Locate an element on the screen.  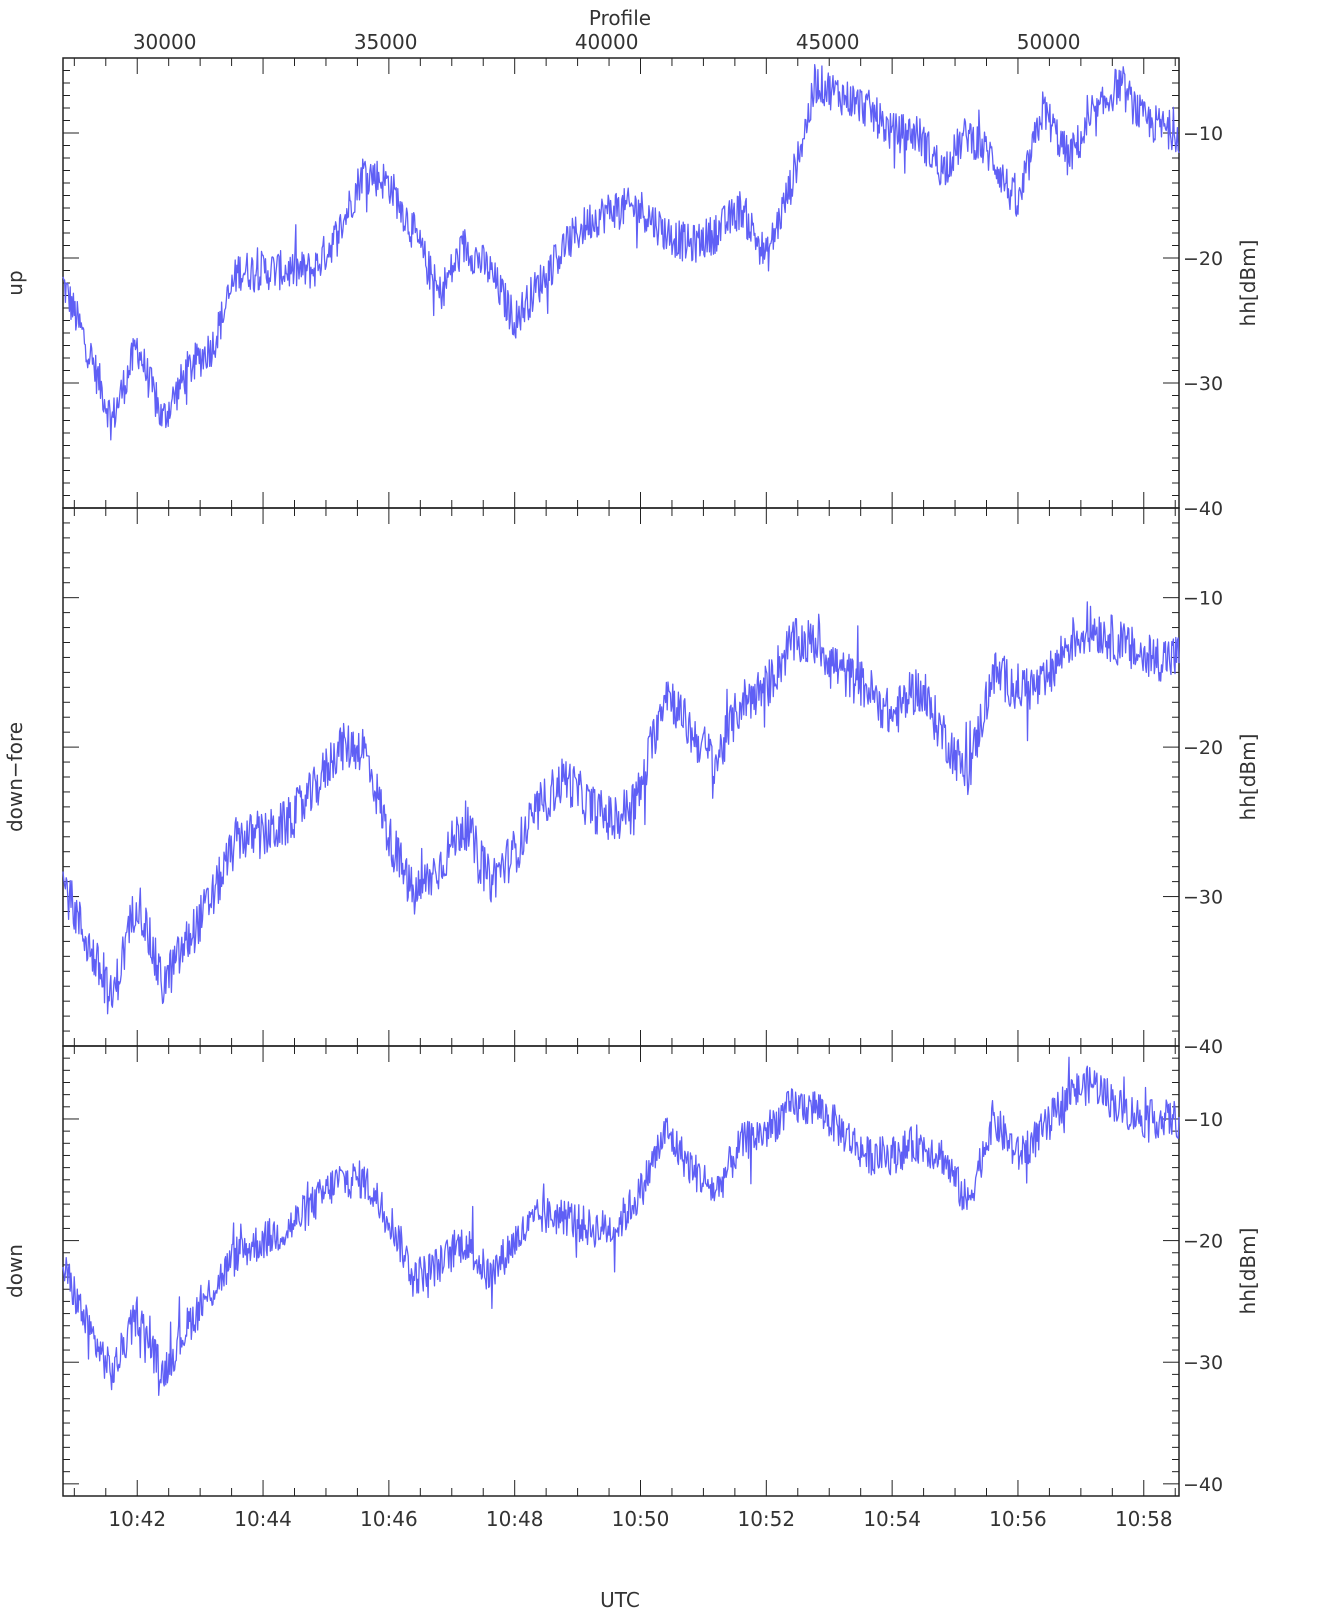
bottom-tick-label: 10:44 is located at coordinates (263, 1519).